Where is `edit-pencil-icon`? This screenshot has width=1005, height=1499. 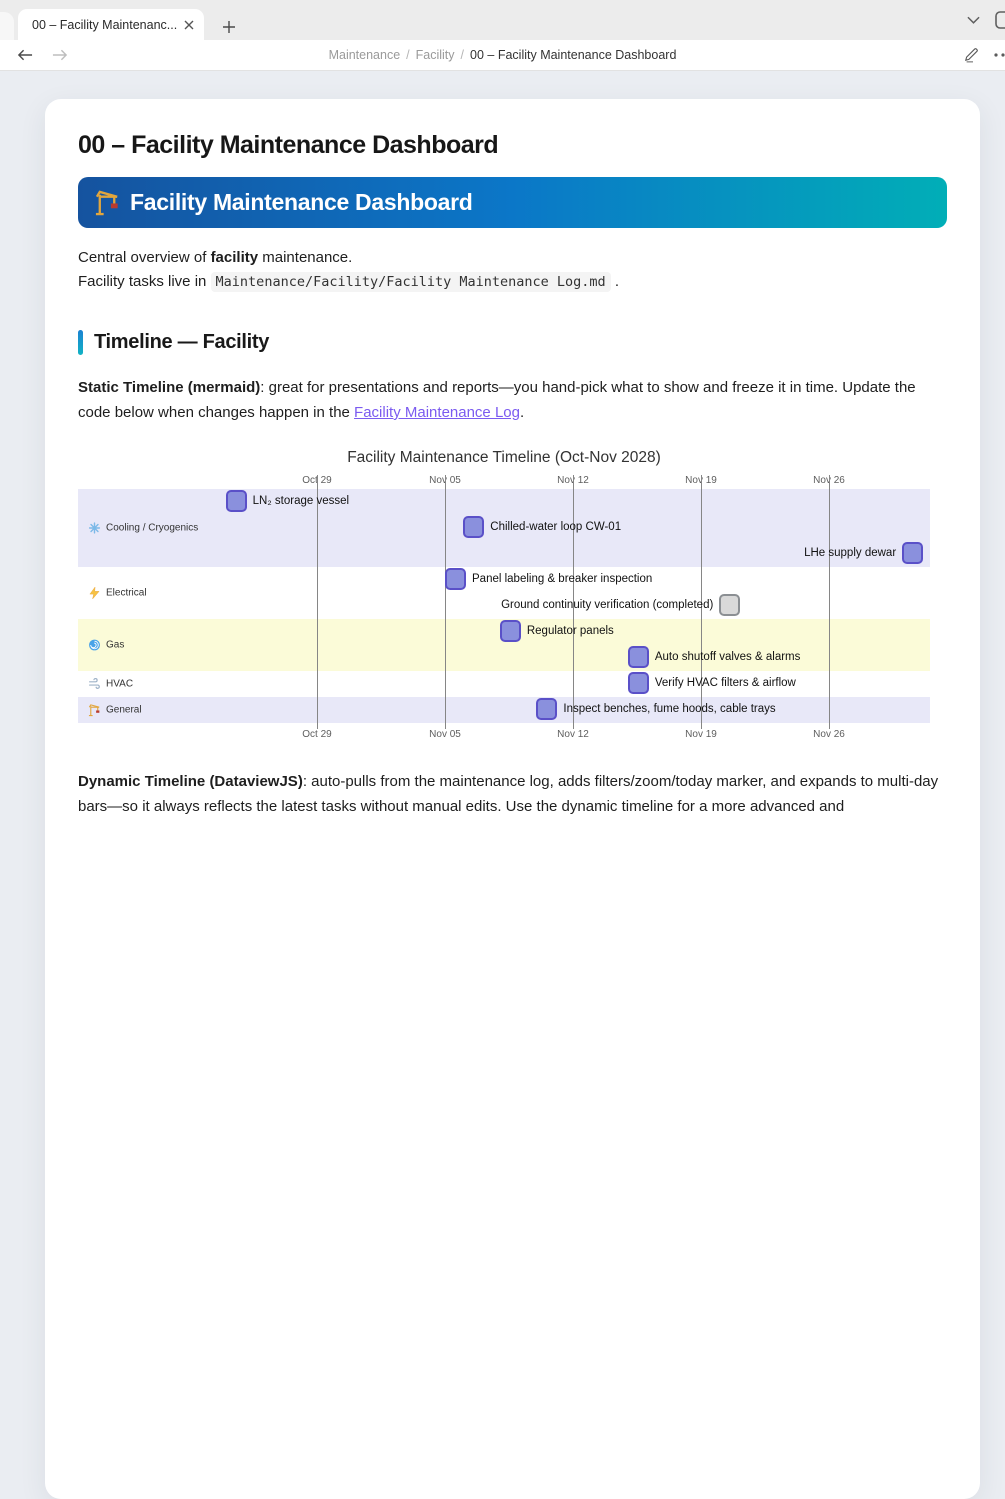
edit-pencil-icon is located at coordinates (971, 55).